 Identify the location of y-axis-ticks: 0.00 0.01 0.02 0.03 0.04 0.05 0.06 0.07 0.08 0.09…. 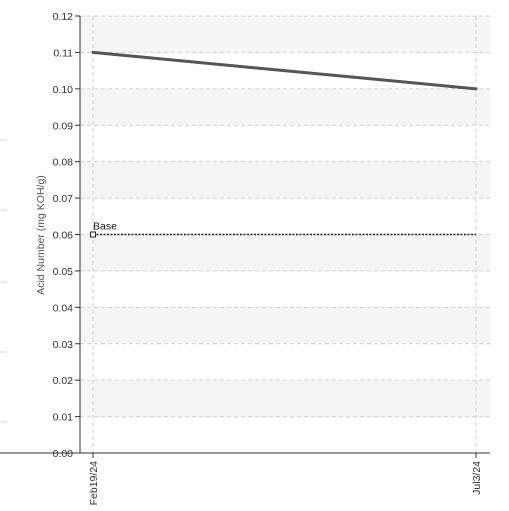
(66, 235).